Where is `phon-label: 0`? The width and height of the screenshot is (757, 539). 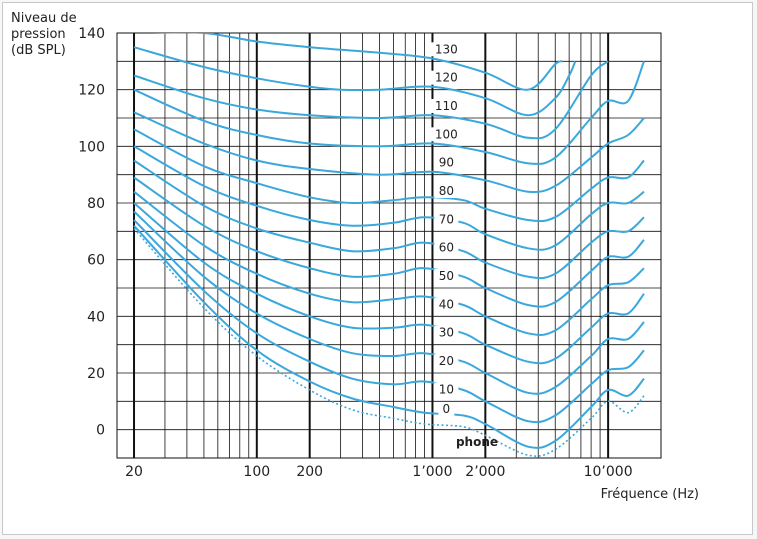 phon-label: 0 is located at coordinates (447, 409).